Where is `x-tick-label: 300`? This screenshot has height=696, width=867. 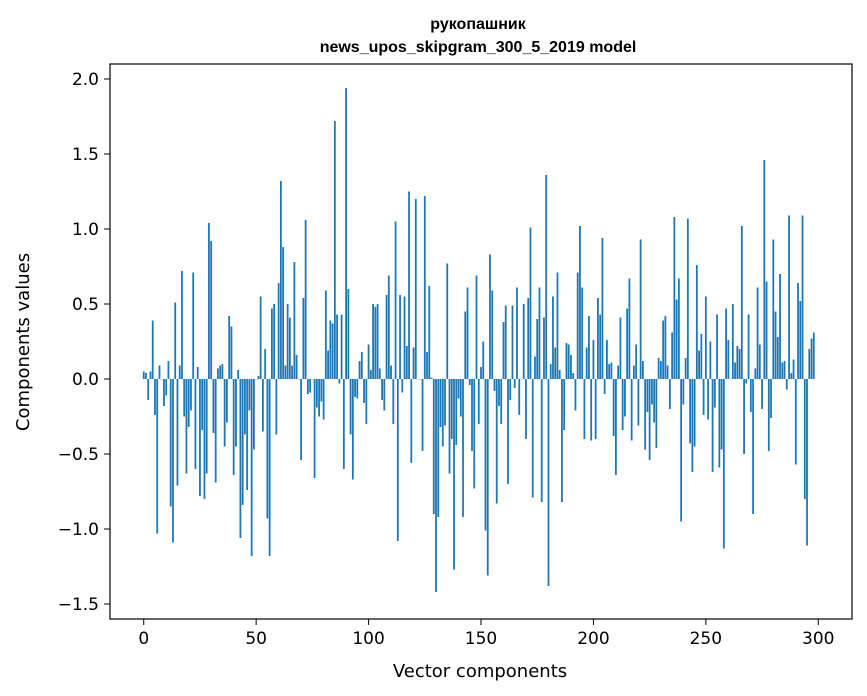
x-tick-label: 300 is located at coordinates (818, 639).